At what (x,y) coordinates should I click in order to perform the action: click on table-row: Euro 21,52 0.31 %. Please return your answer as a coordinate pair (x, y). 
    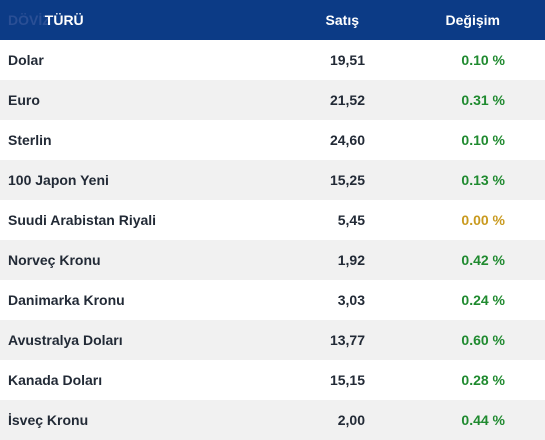
    Looking at the image, I should click on (272, 100).